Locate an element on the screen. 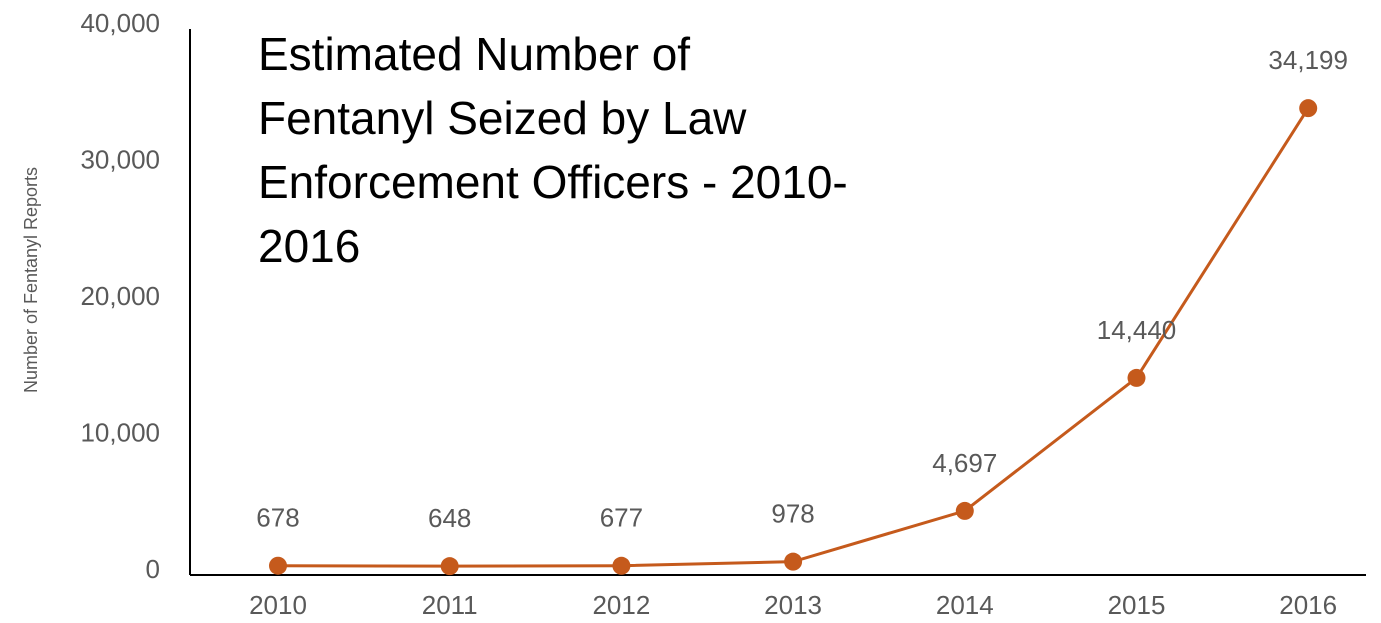 The width and height of the screenshot is (1381, 623). data-label: 14,440 is located at coordinates (1137, 330).